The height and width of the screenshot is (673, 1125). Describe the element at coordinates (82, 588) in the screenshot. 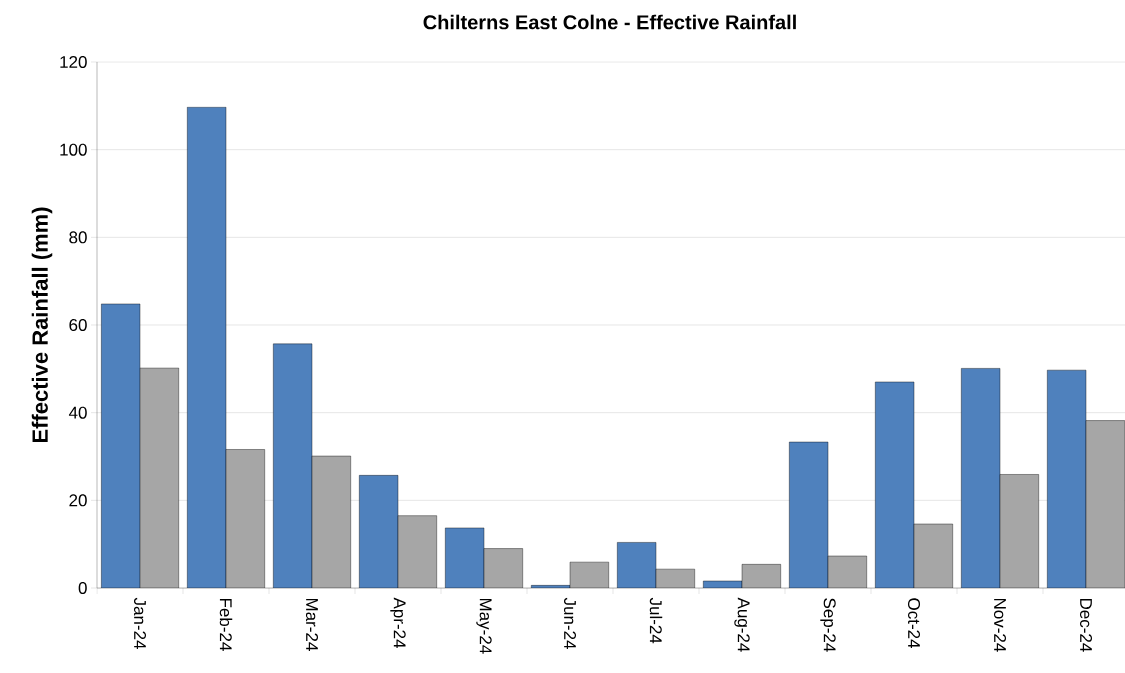

I see `y-tick-label: 0` at that location.